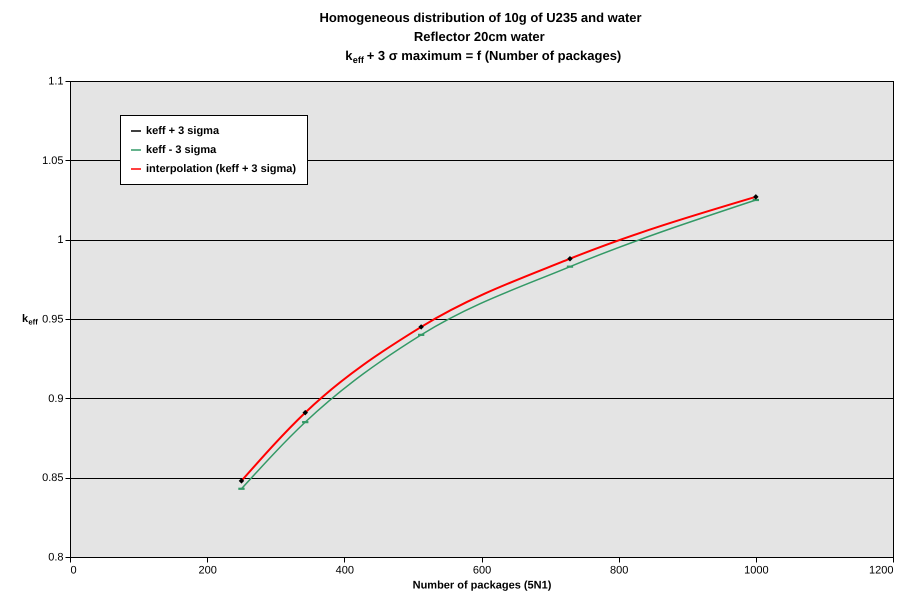 The image size is (905, 610). Describe the element at coordinates (482, 570) in the screenshot. I see `x-tick-label: 600` at that location.